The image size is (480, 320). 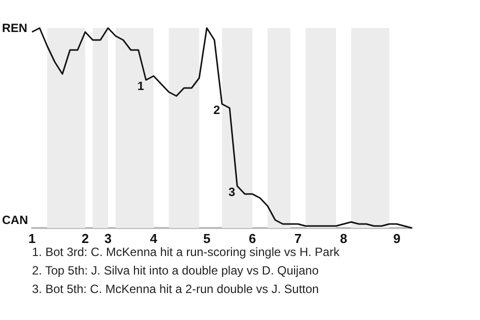 I want to click on x-tick-label: 9, so click(x=396, y=238).